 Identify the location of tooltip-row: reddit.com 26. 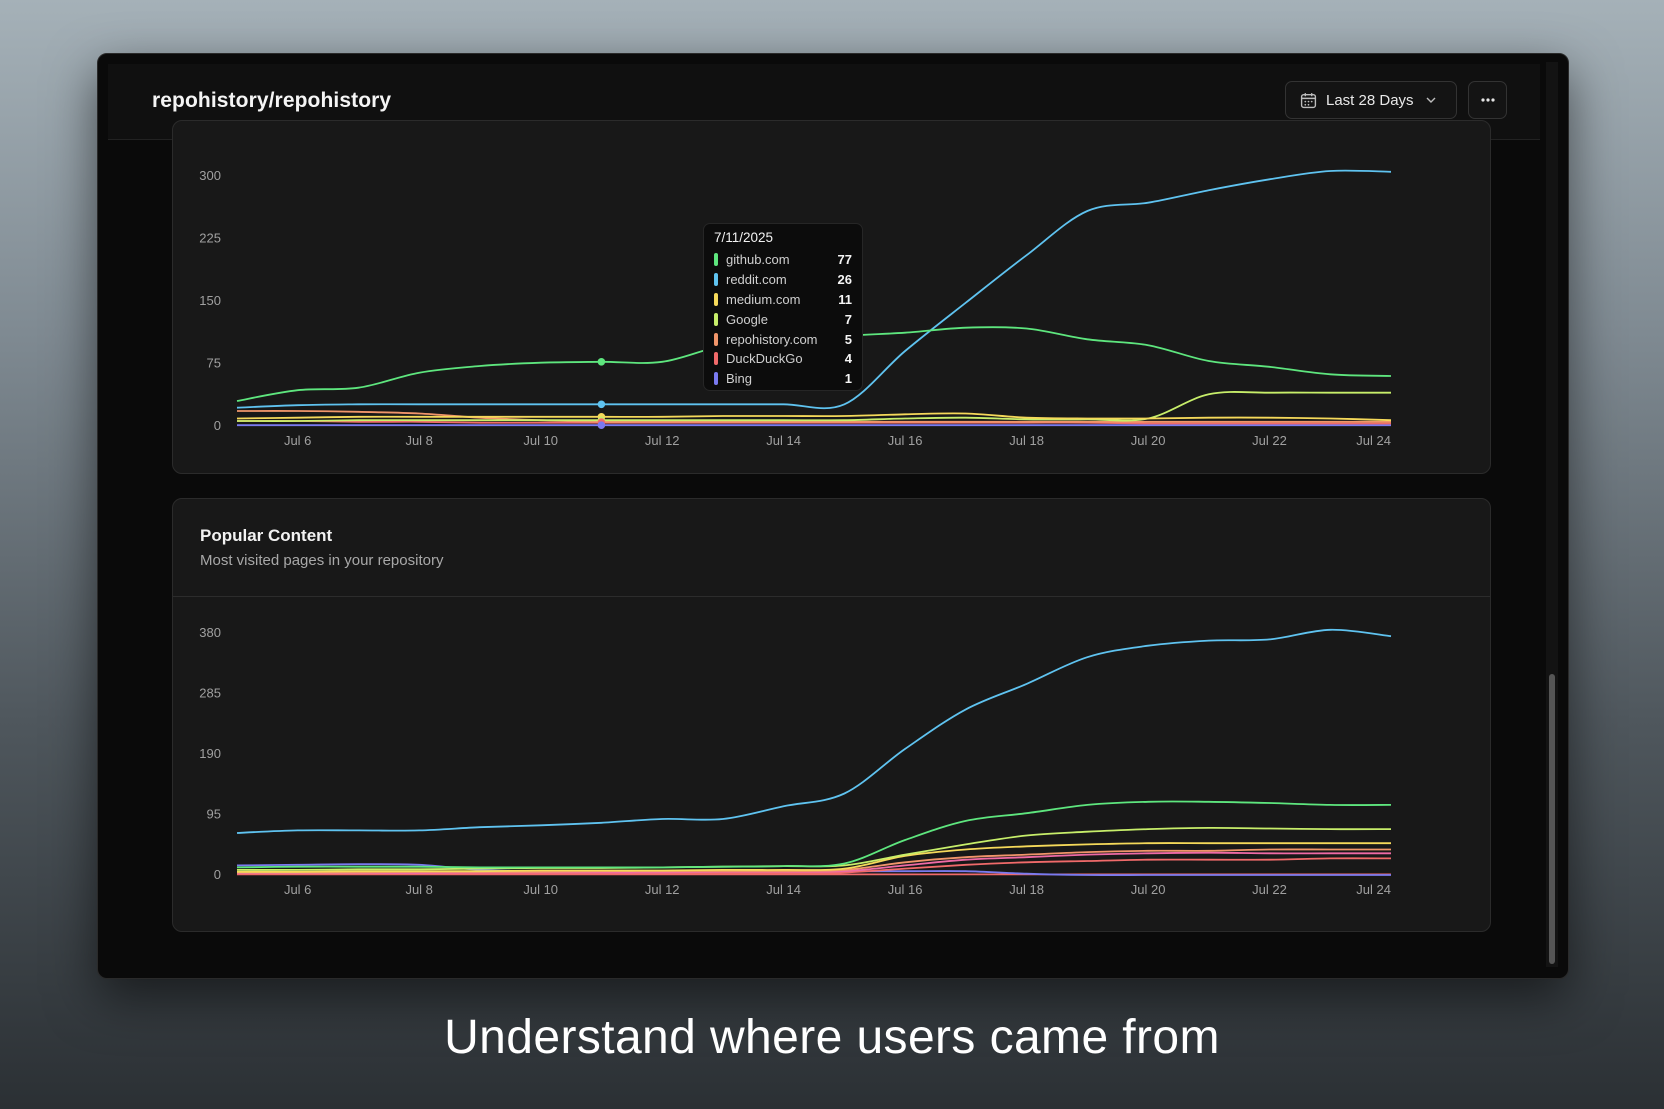
(783, 280).